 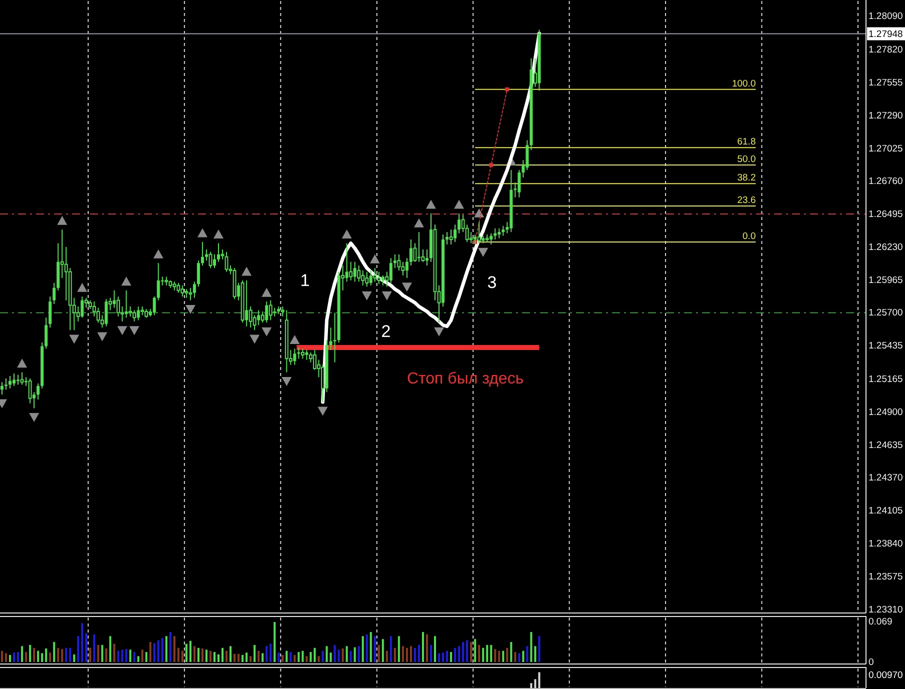 I want to click on annotation: 100.0, so click(x=744, y=83).